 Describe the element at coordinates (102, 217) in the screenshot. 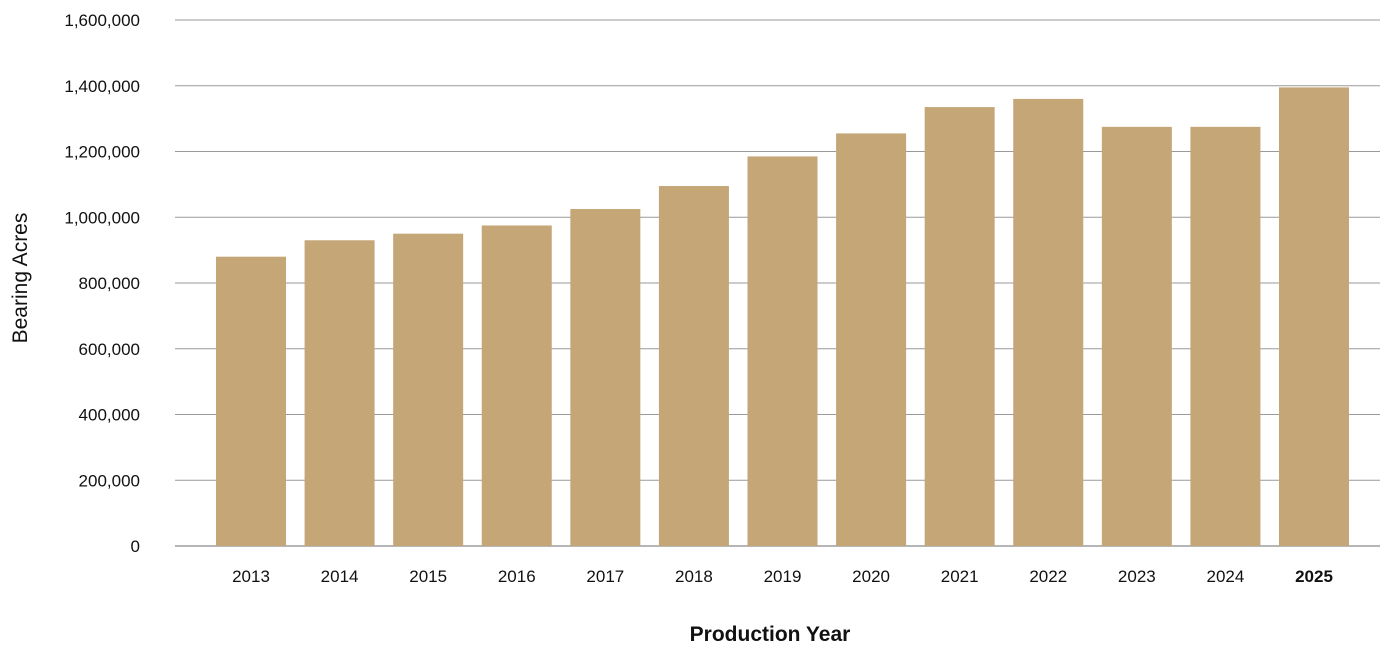

I see `y-tick-label: 1,000,000` at that location.